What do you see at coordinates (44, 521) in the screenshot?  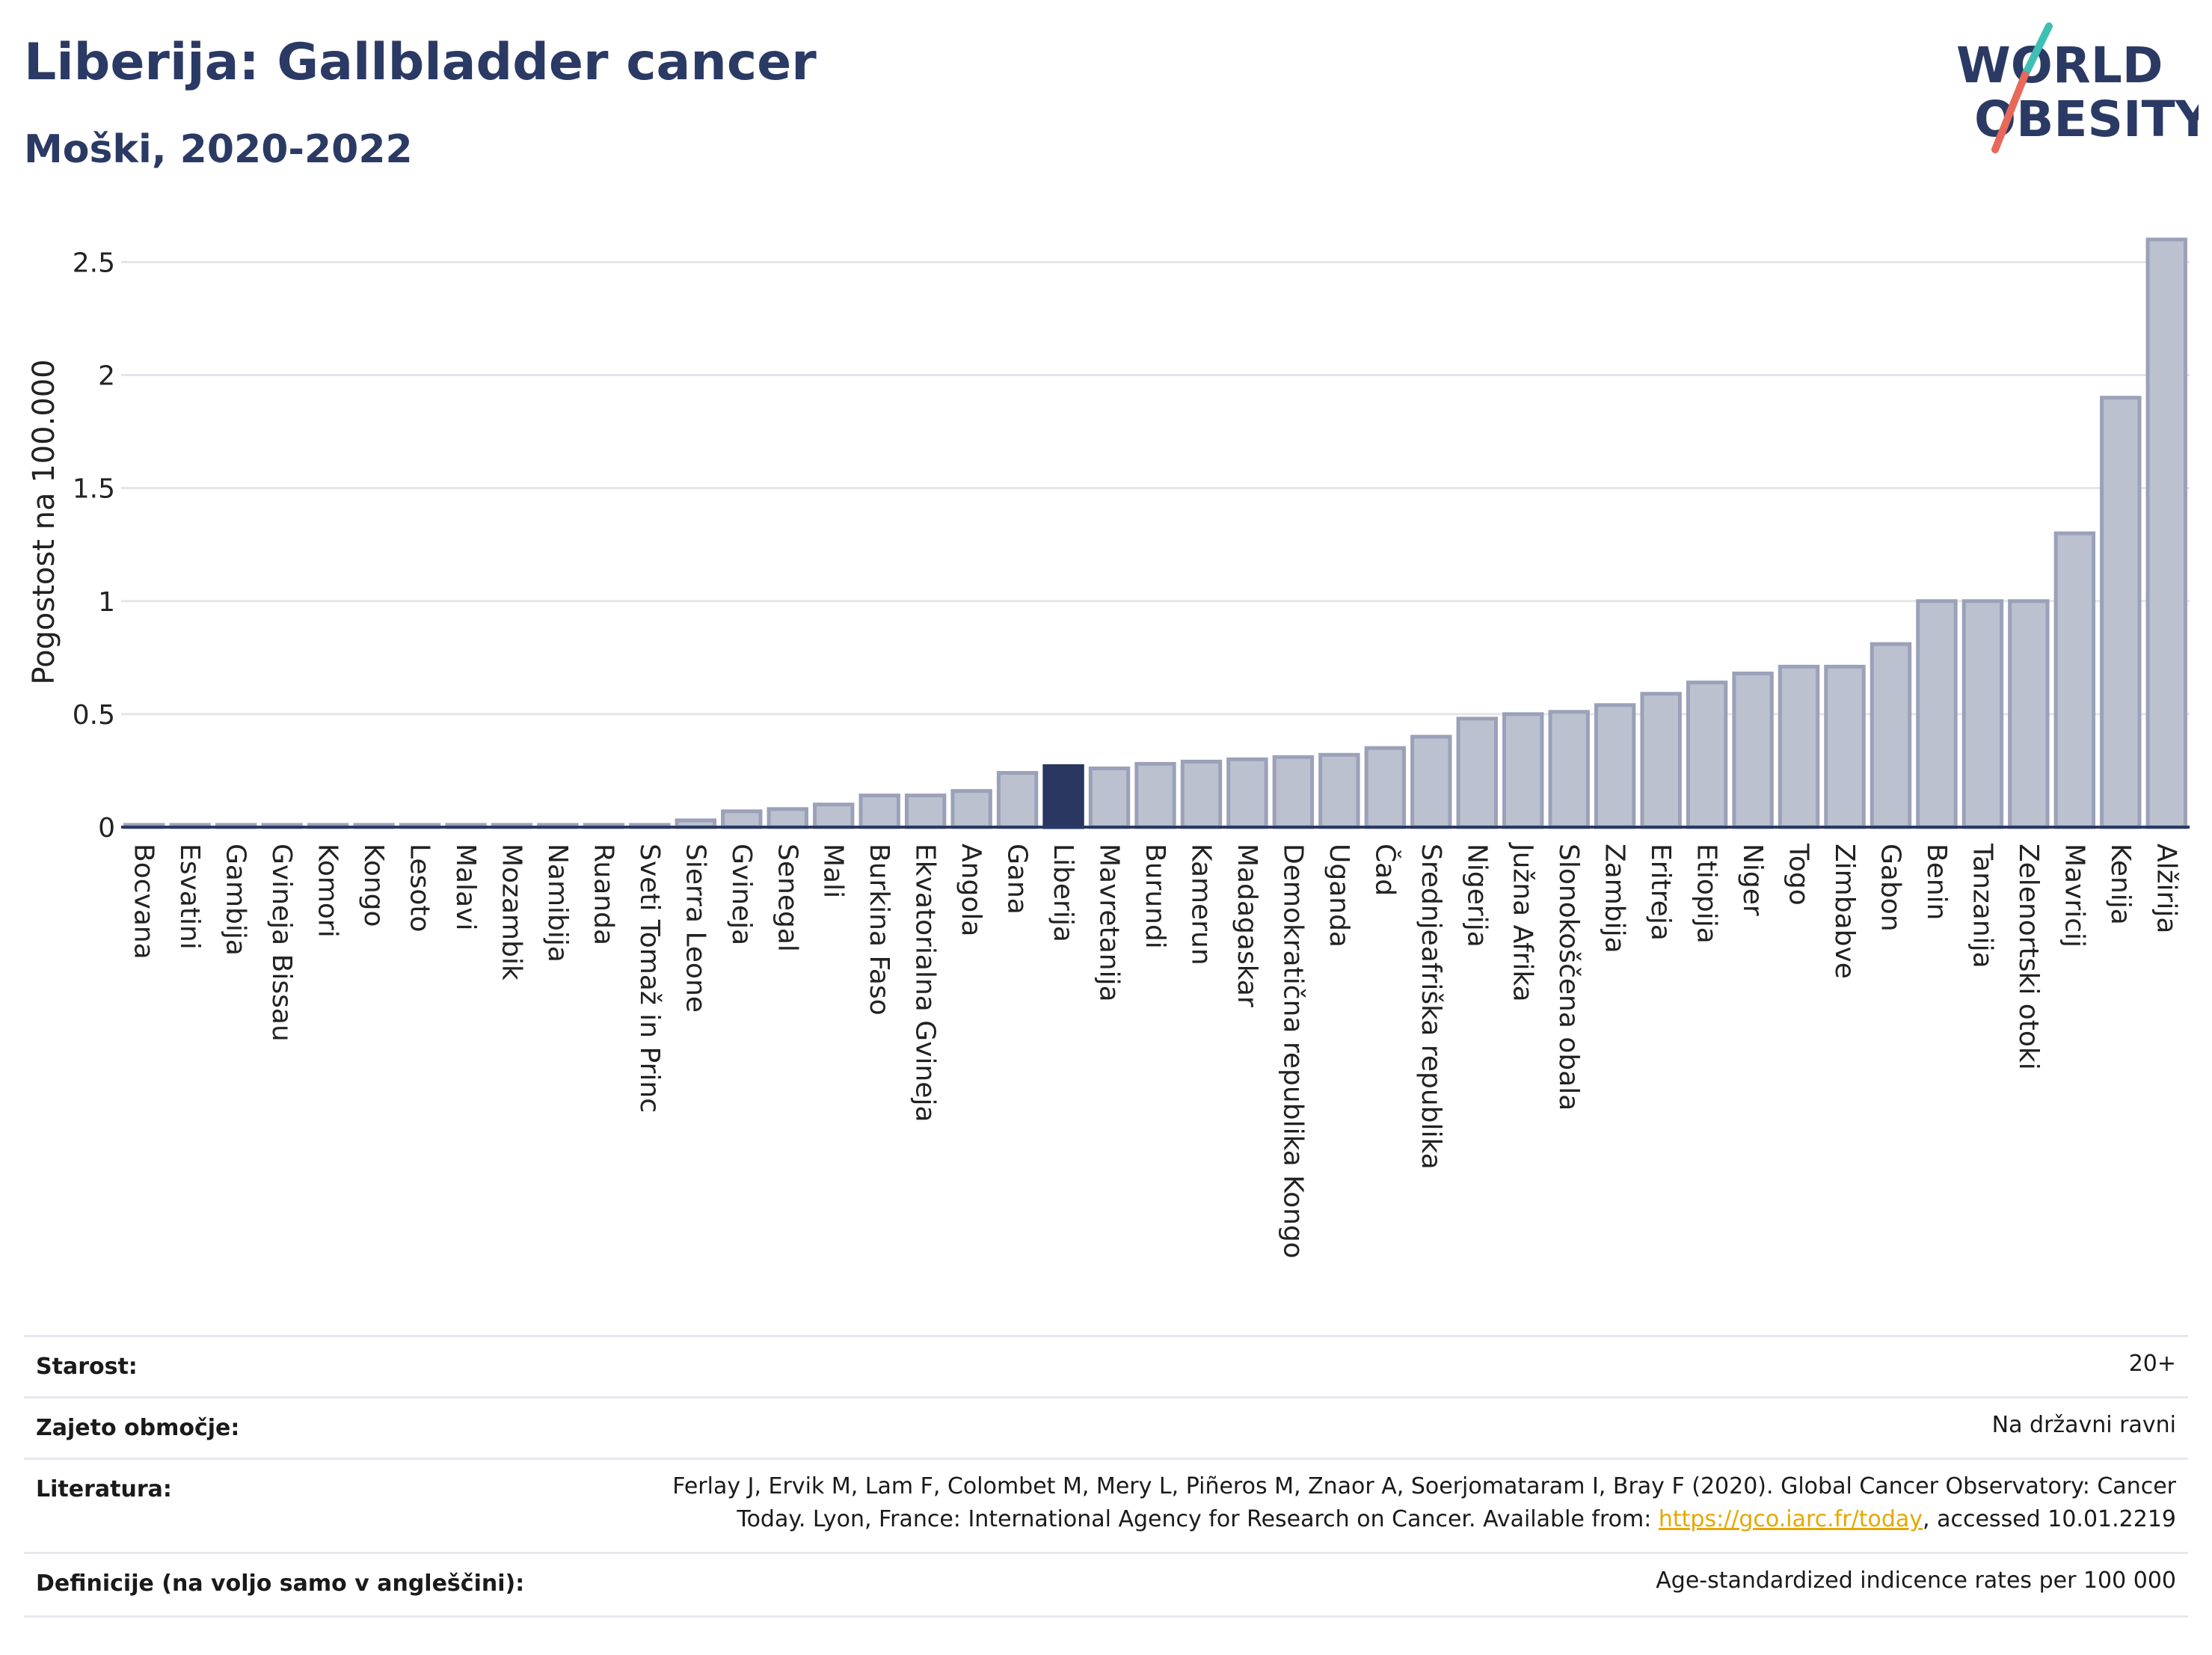 I see `y-axis-label: Pogostost na 100.000` at bounding box center [44, 521].